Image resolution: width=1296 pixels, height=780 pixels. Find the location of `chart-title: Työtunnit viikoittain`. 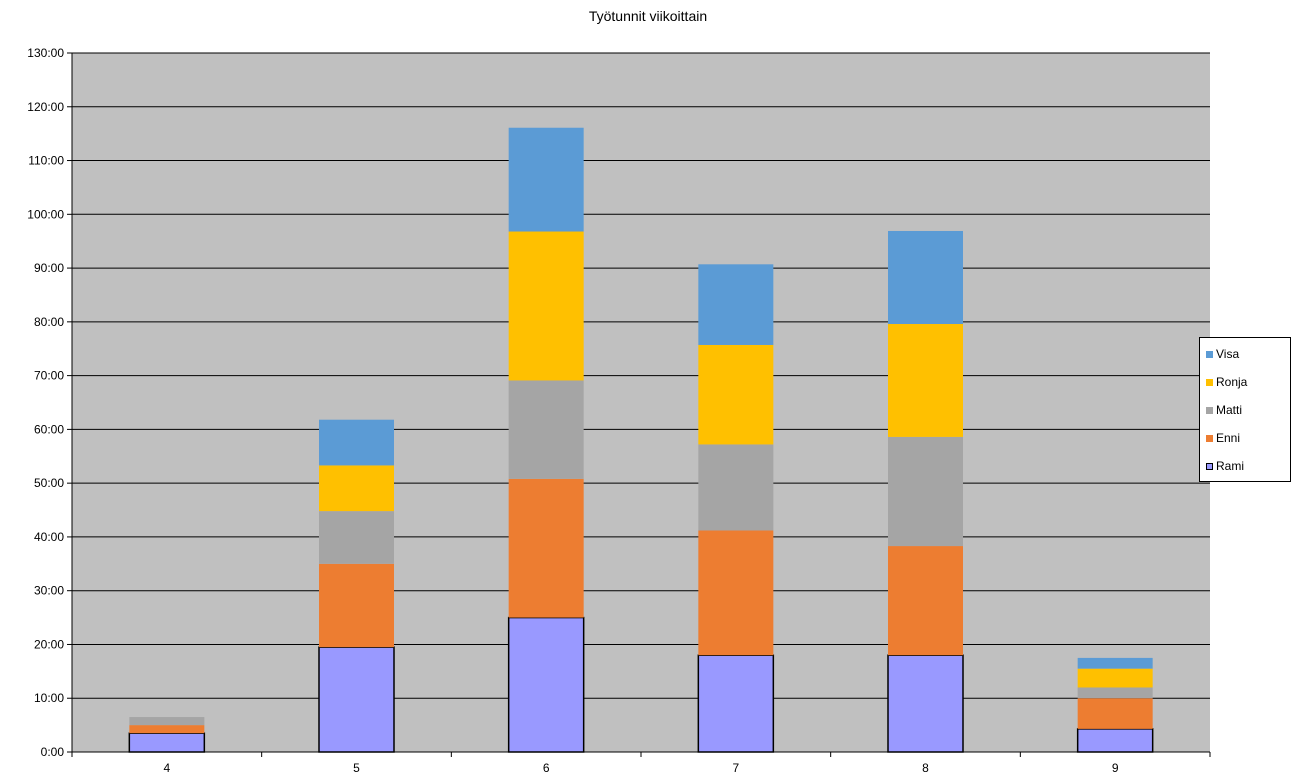

chart-title: Työtunnit viikoittain is located at coordinates (648, 16).